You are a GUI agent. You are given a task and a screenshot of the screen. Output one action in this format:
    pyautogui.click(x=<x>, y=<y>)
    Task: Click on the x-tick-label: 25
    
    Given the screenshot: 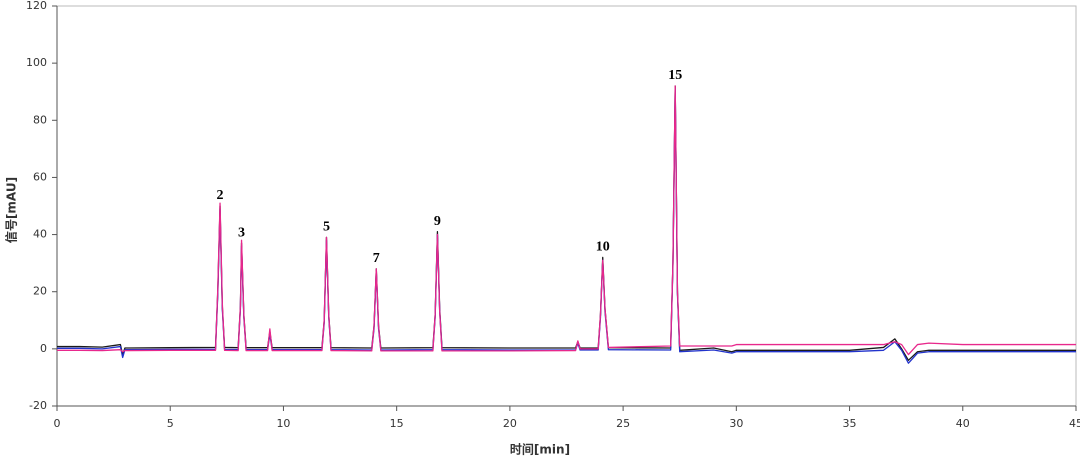 What is the action you would take?
    pyautogui.click(x=623, y=423)
    